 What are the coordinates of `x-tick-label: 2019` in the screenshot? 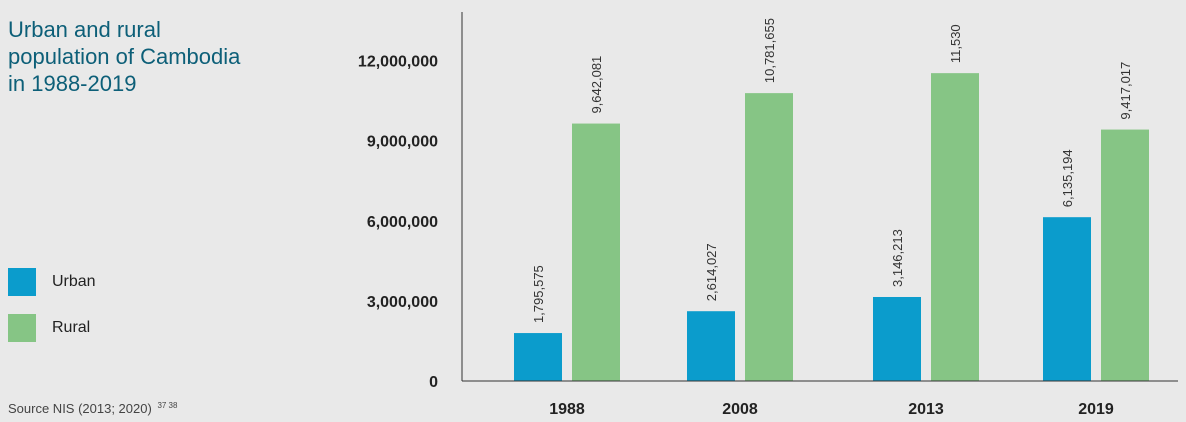 It's located at (1096, 409).